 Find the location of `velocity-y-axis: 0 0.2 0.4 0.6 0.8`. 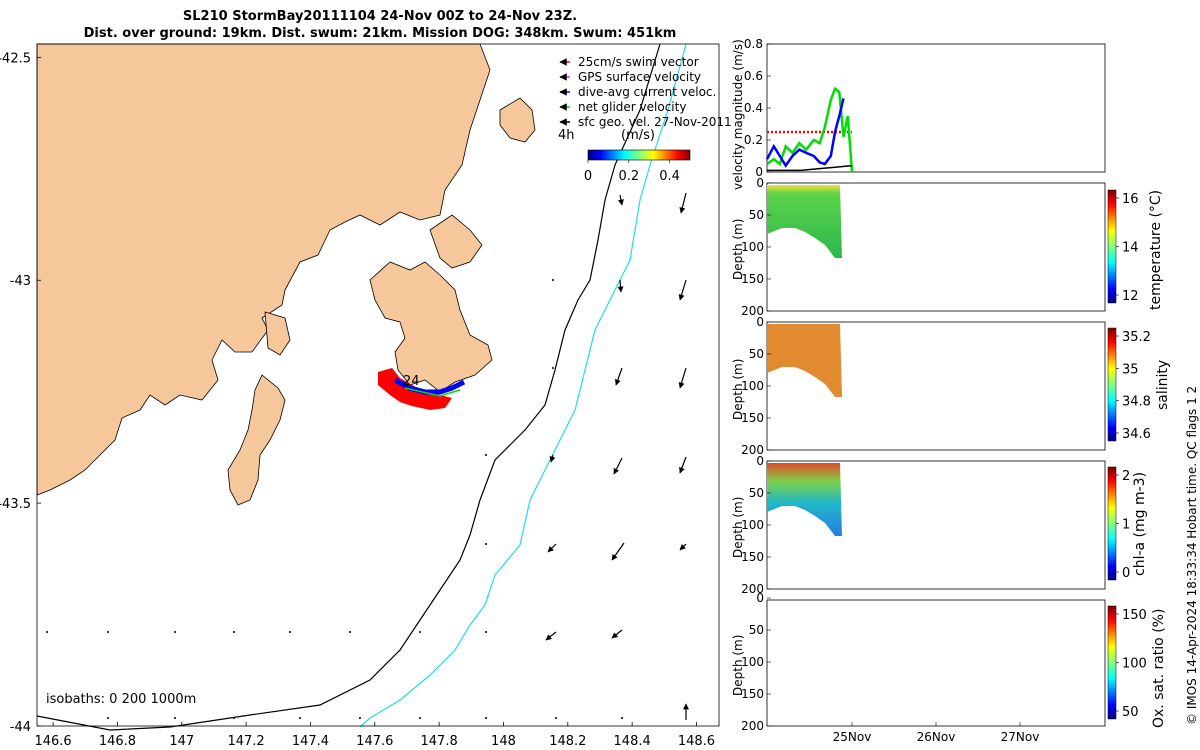

velocity-y-axis: 0 0.2 0.4 0.6 0.8 is located at coordinates (757, 108).